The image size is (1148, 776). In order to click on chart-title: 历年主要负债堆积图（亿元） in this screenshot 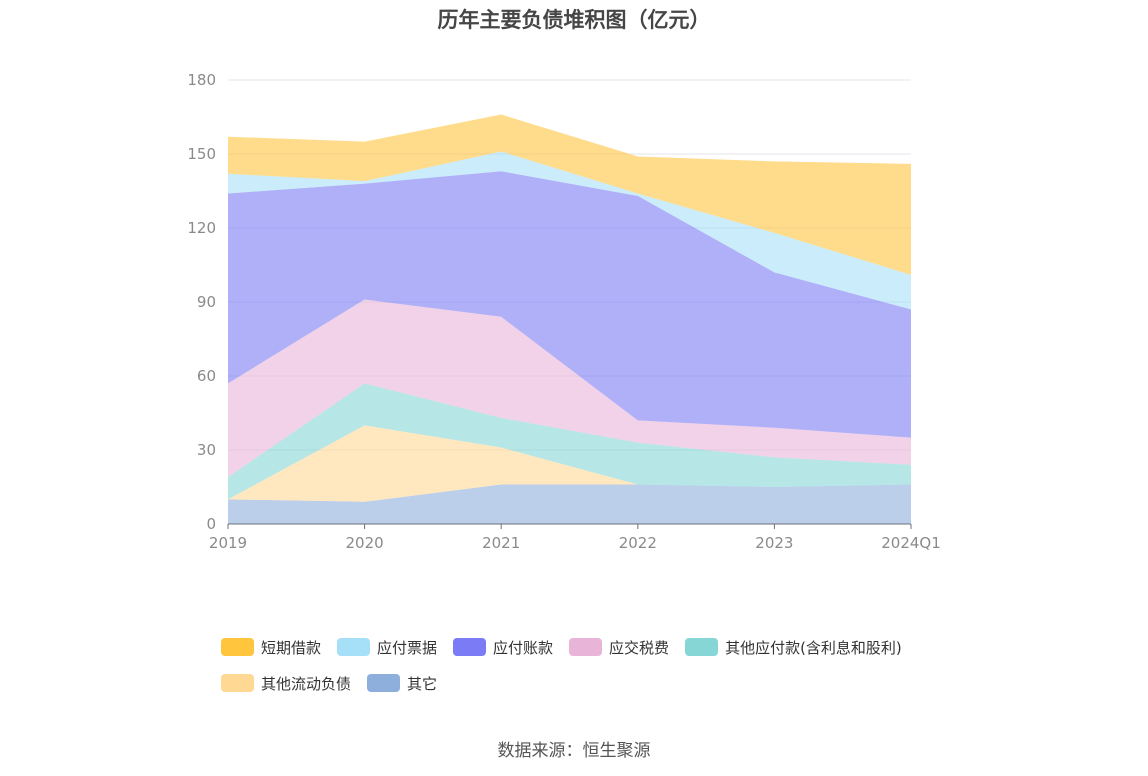, I will do `click(574, 20)`.